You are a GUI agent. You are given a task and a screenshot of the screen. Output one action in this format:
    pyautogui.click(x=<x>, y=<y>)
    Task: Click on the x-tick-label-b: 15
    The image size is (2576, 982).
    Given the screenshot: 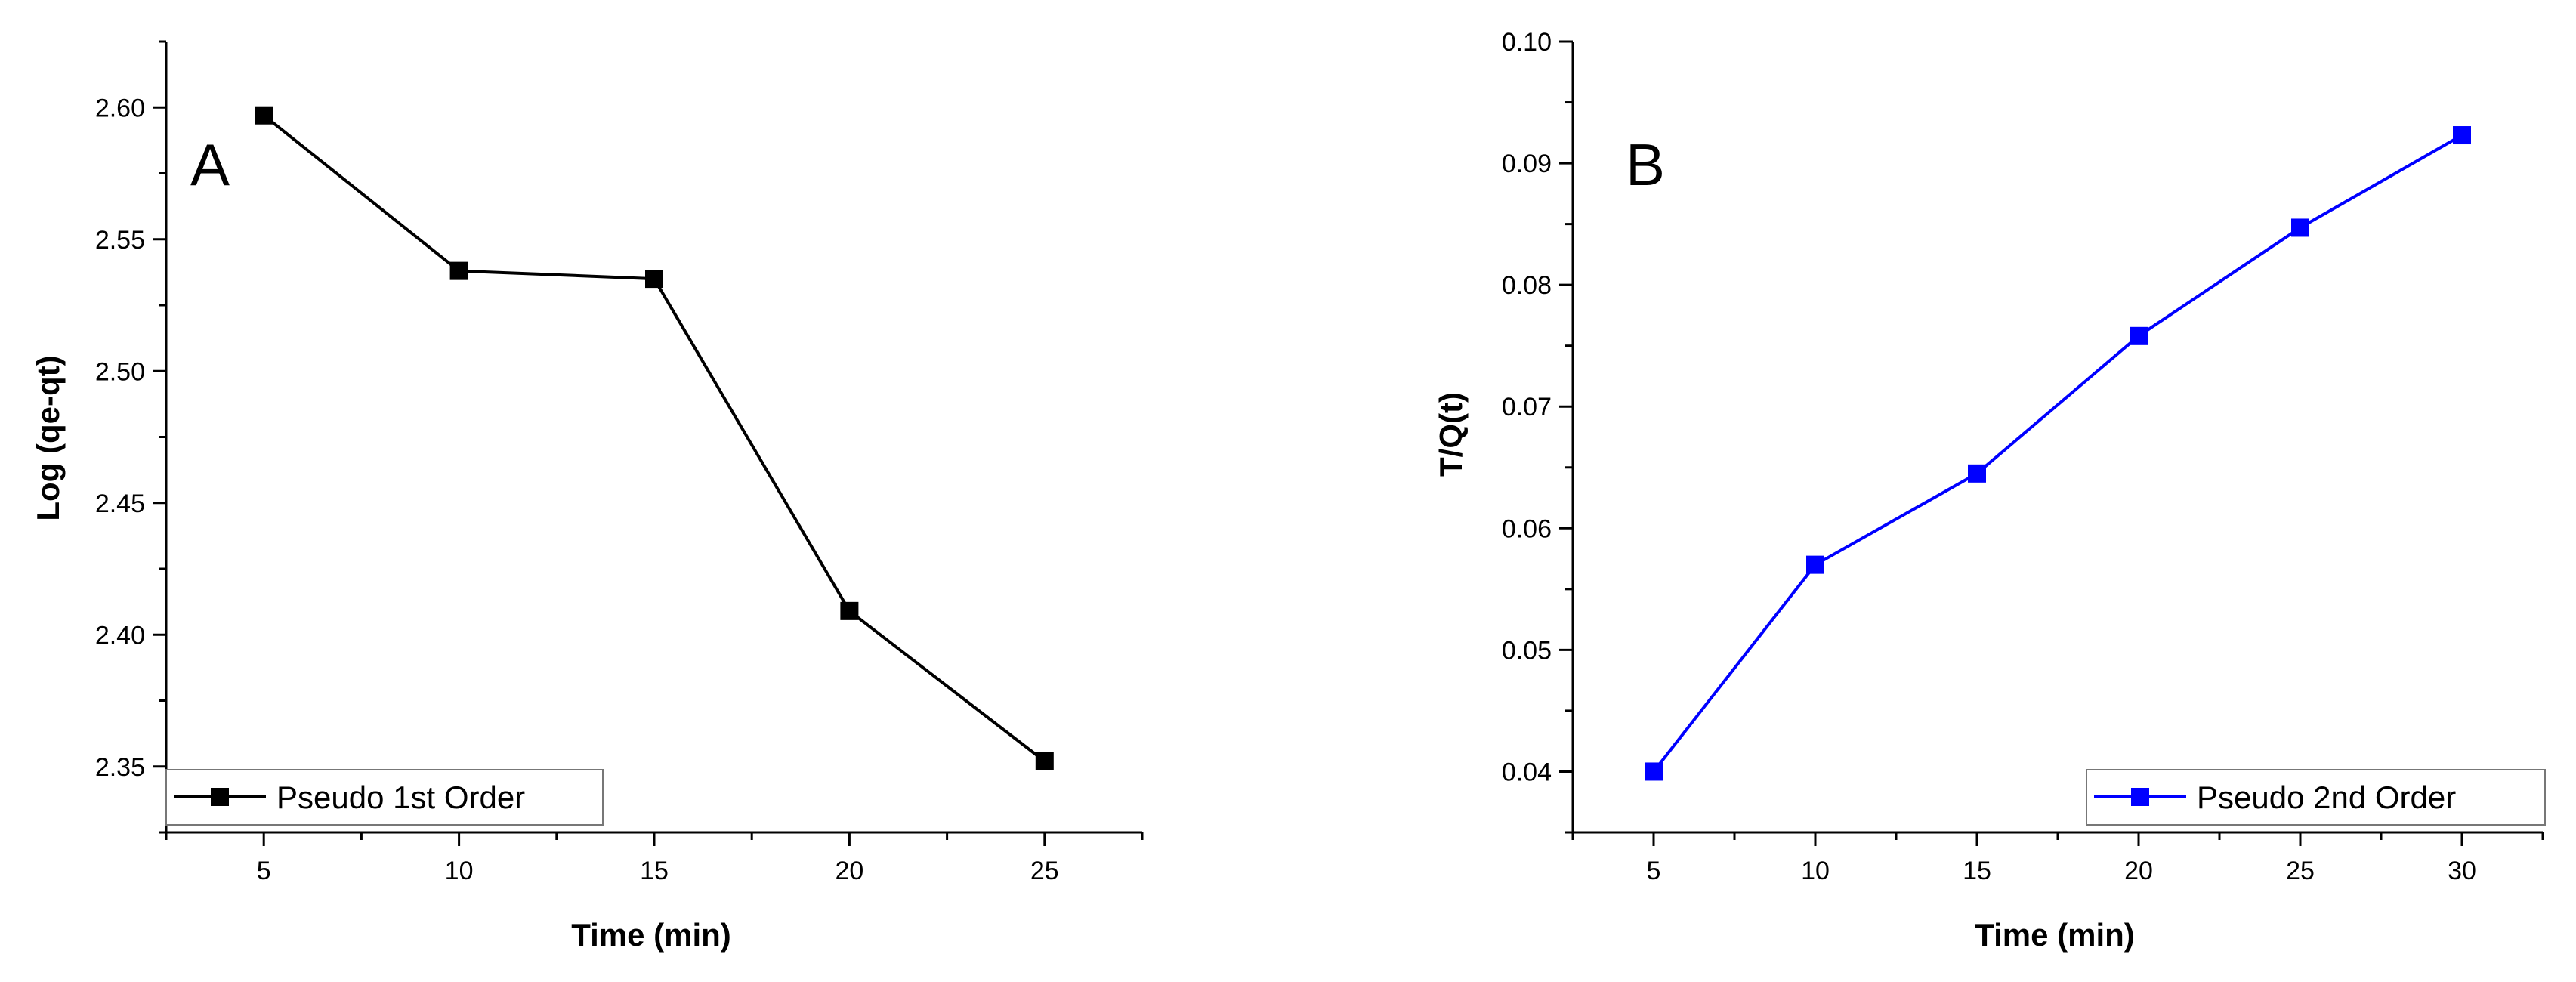 What is the action you would take?
    pyautogui.click(x=1977, y=871)
    